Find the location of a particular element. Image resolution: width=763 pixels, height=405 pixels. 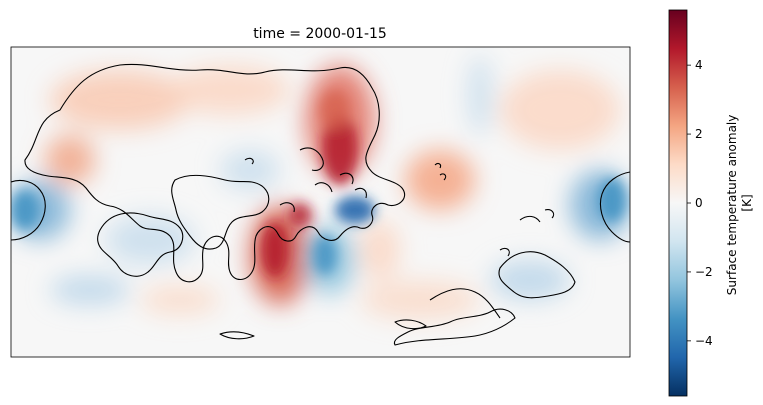

colorbar-label-line2: [K] is located at coordinates (747, 202).